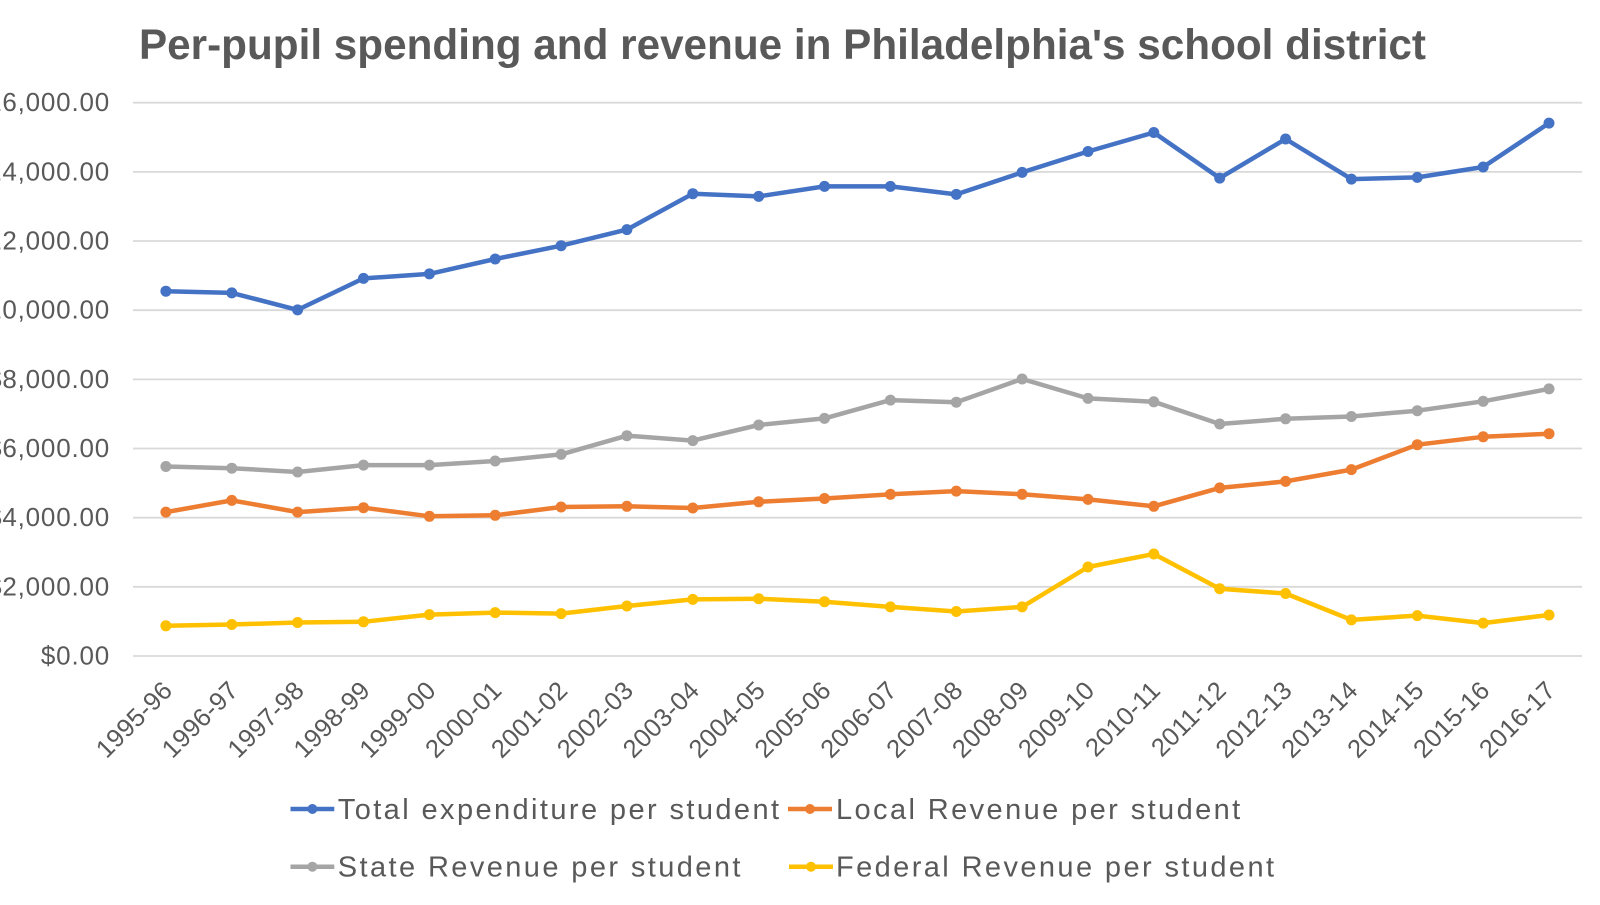 The image size is (1600, 905). Describe the element at coordinates (560, 810) in the screenshot. I see `svg-text: Total expenditure per student` at that location.